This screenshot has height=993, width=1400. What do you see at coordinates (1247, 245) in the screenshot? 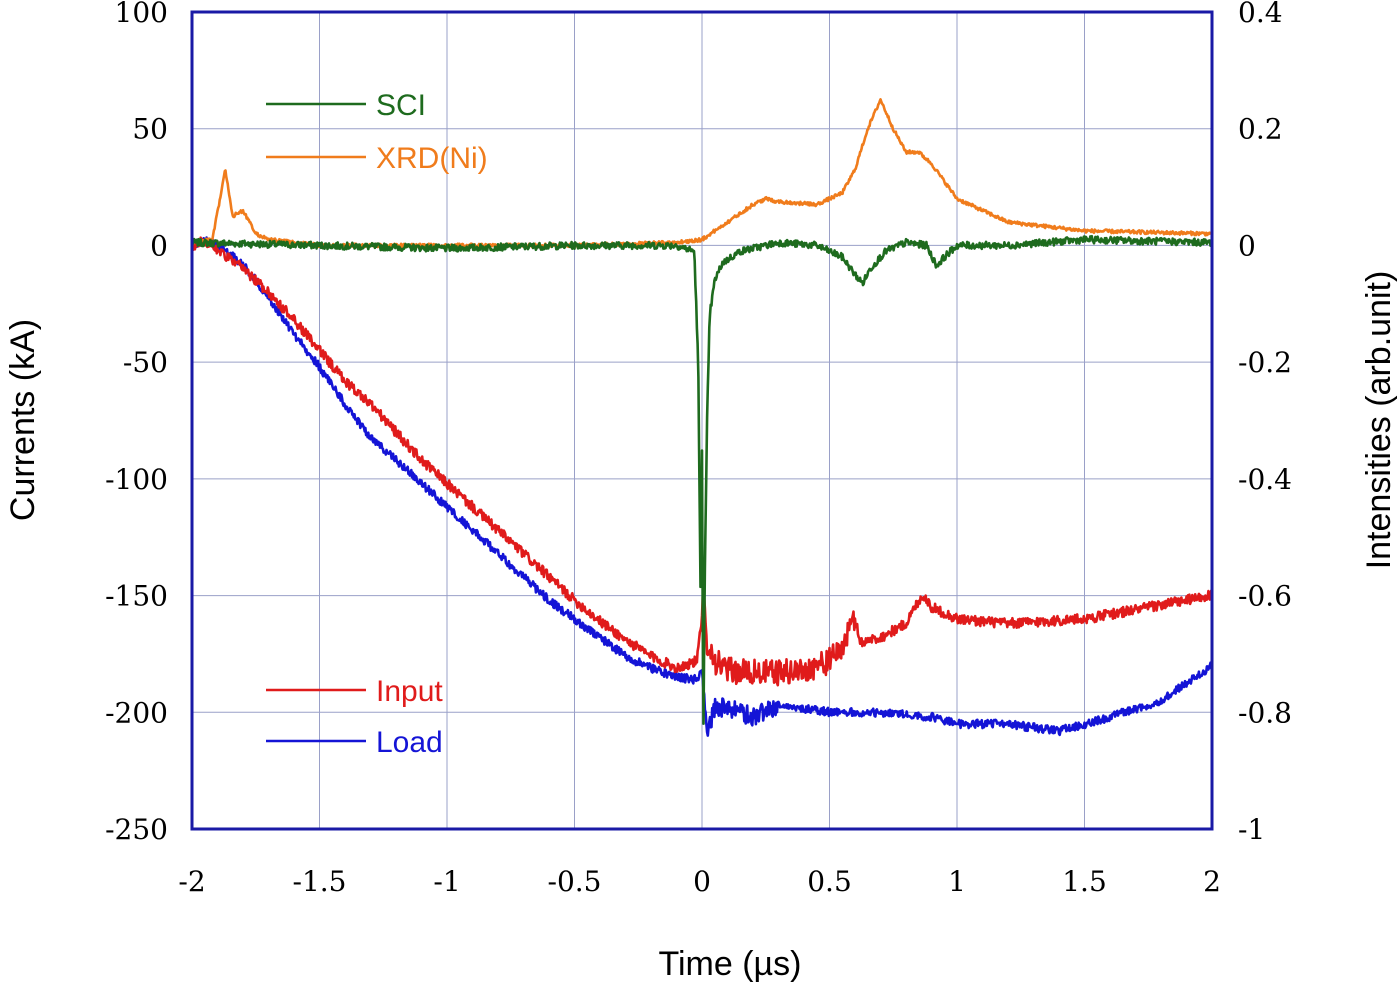
I see `y-right-tick-label: 0` at bounding box center [1247, 245].